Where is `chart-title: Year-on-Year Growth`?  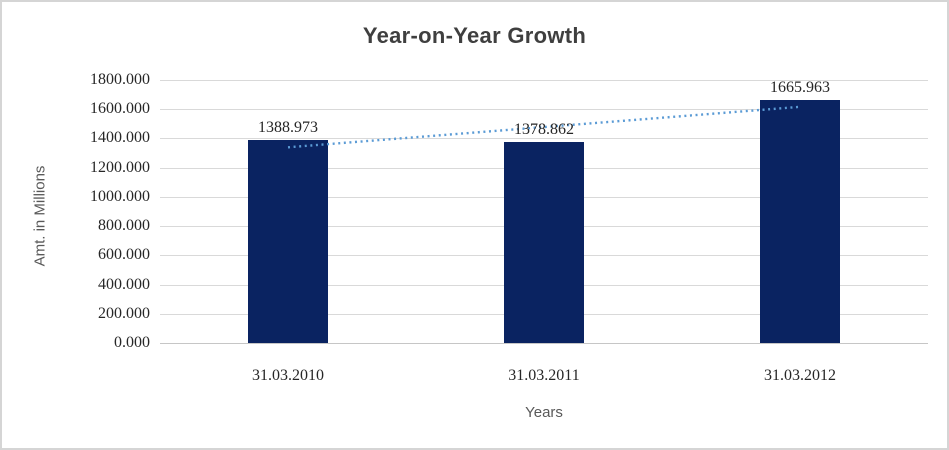 chart-title: Year-on-Year Growth is located at coordinates (474, 35).